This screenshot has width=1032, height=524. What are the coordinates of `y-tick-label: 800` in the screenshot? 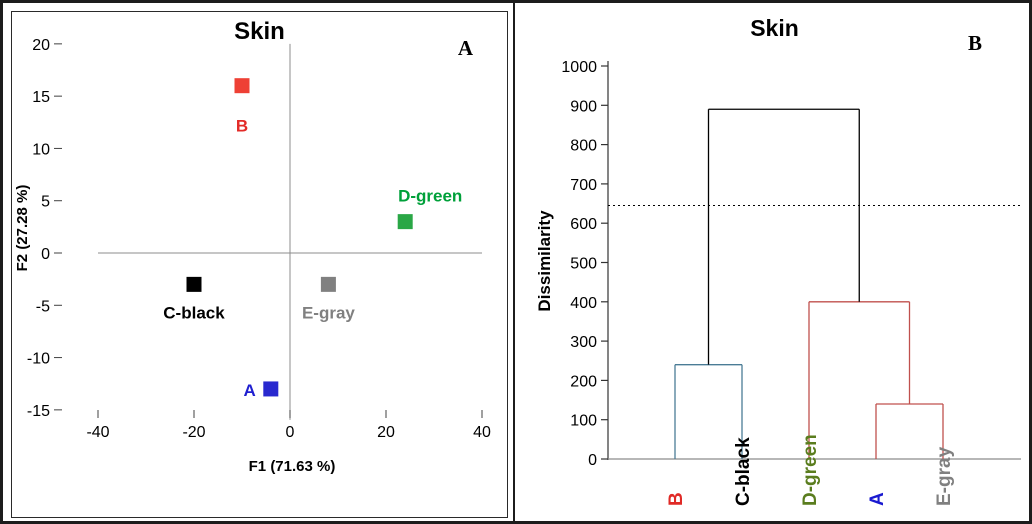 It's located at (583, 146).